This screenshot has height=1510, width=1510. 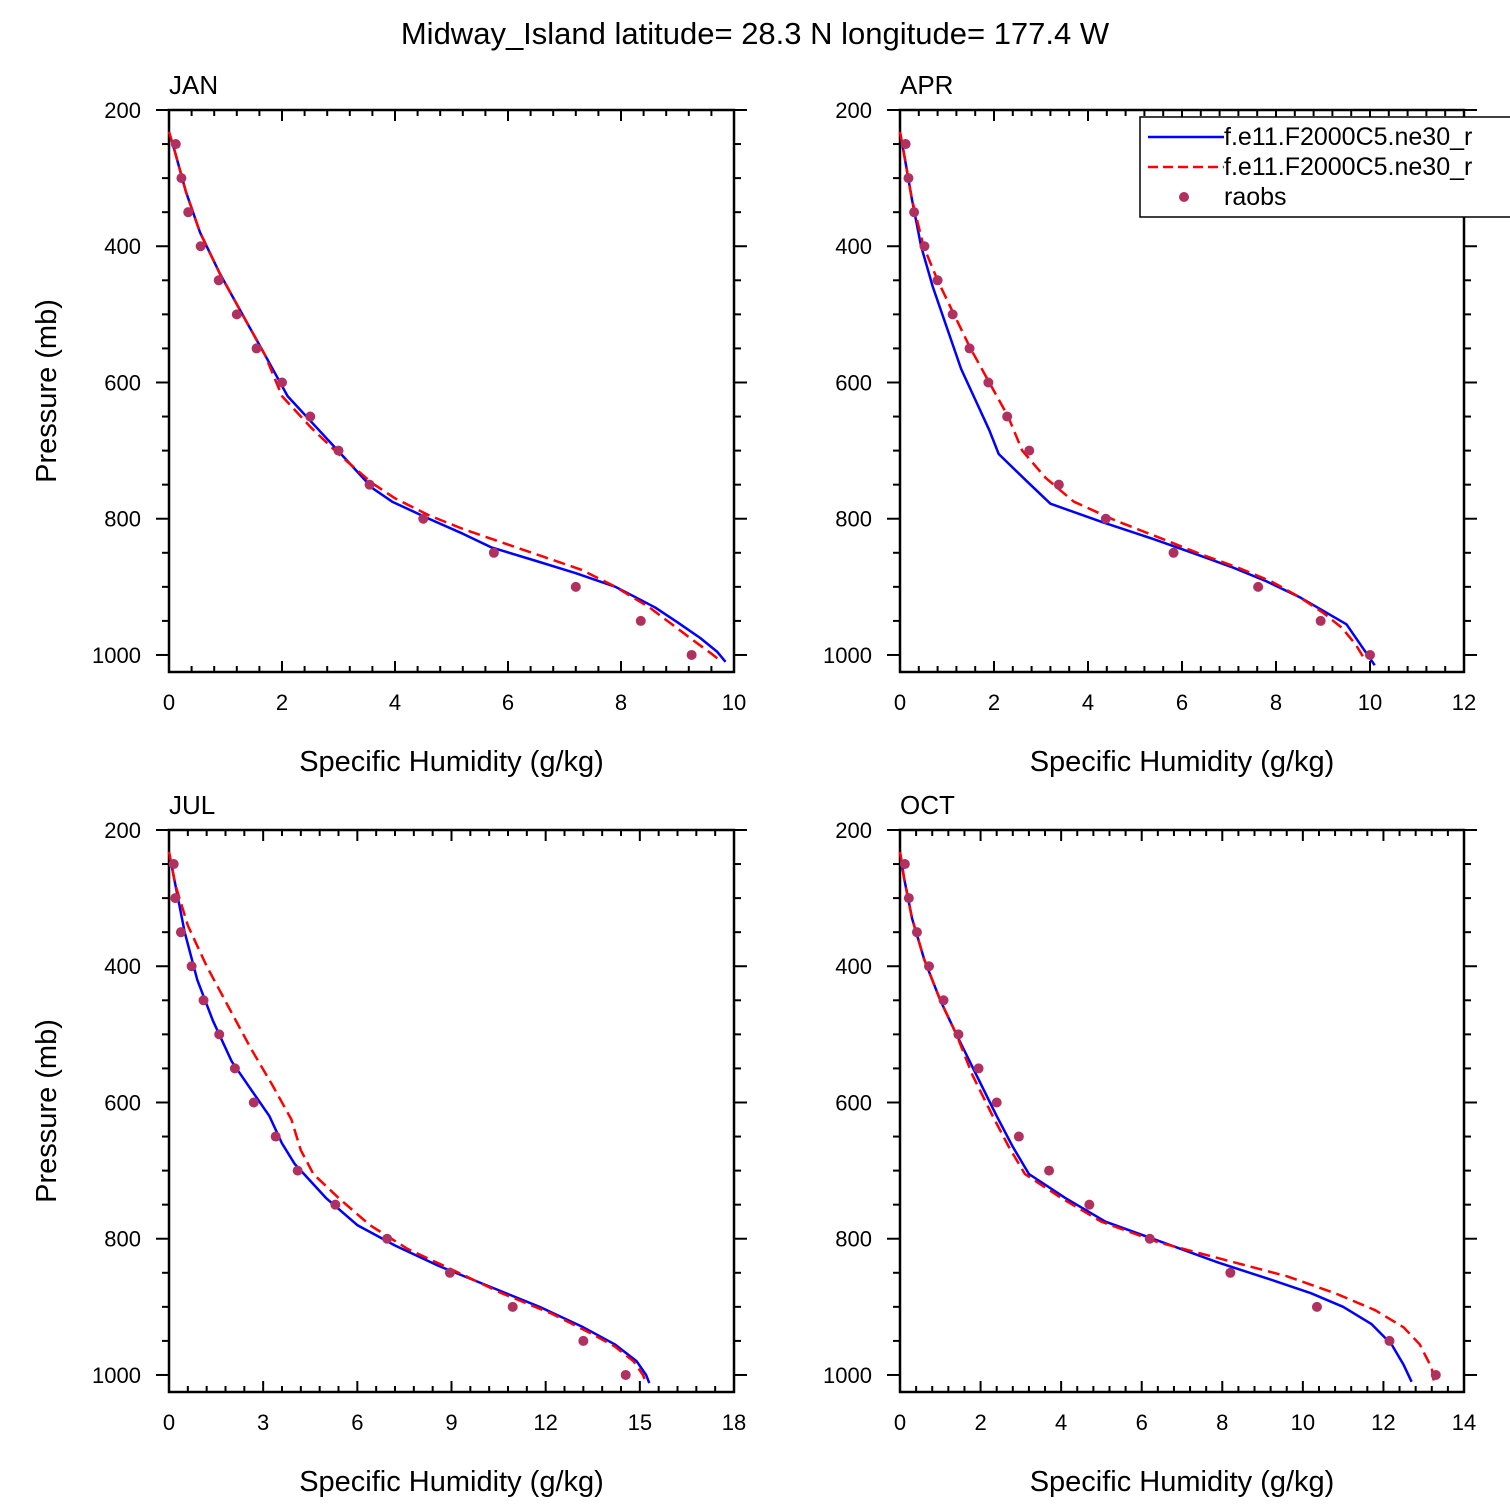 I want to click on x-tick-label: 4, so click(x=1061, y=1422).